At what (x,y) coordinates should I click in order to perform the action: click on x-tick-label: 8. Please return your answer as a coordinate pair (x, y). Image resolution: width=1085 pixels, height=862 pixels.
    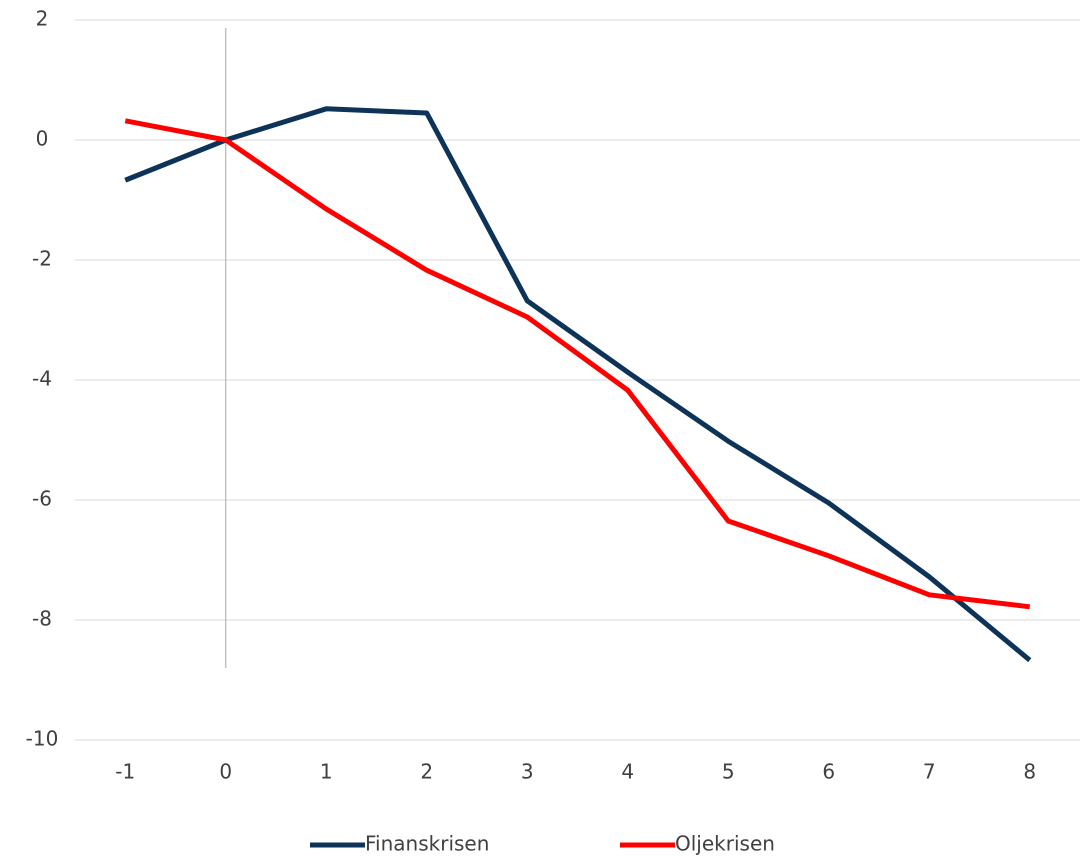
    Looking at the image, I should click on (1029, 772).